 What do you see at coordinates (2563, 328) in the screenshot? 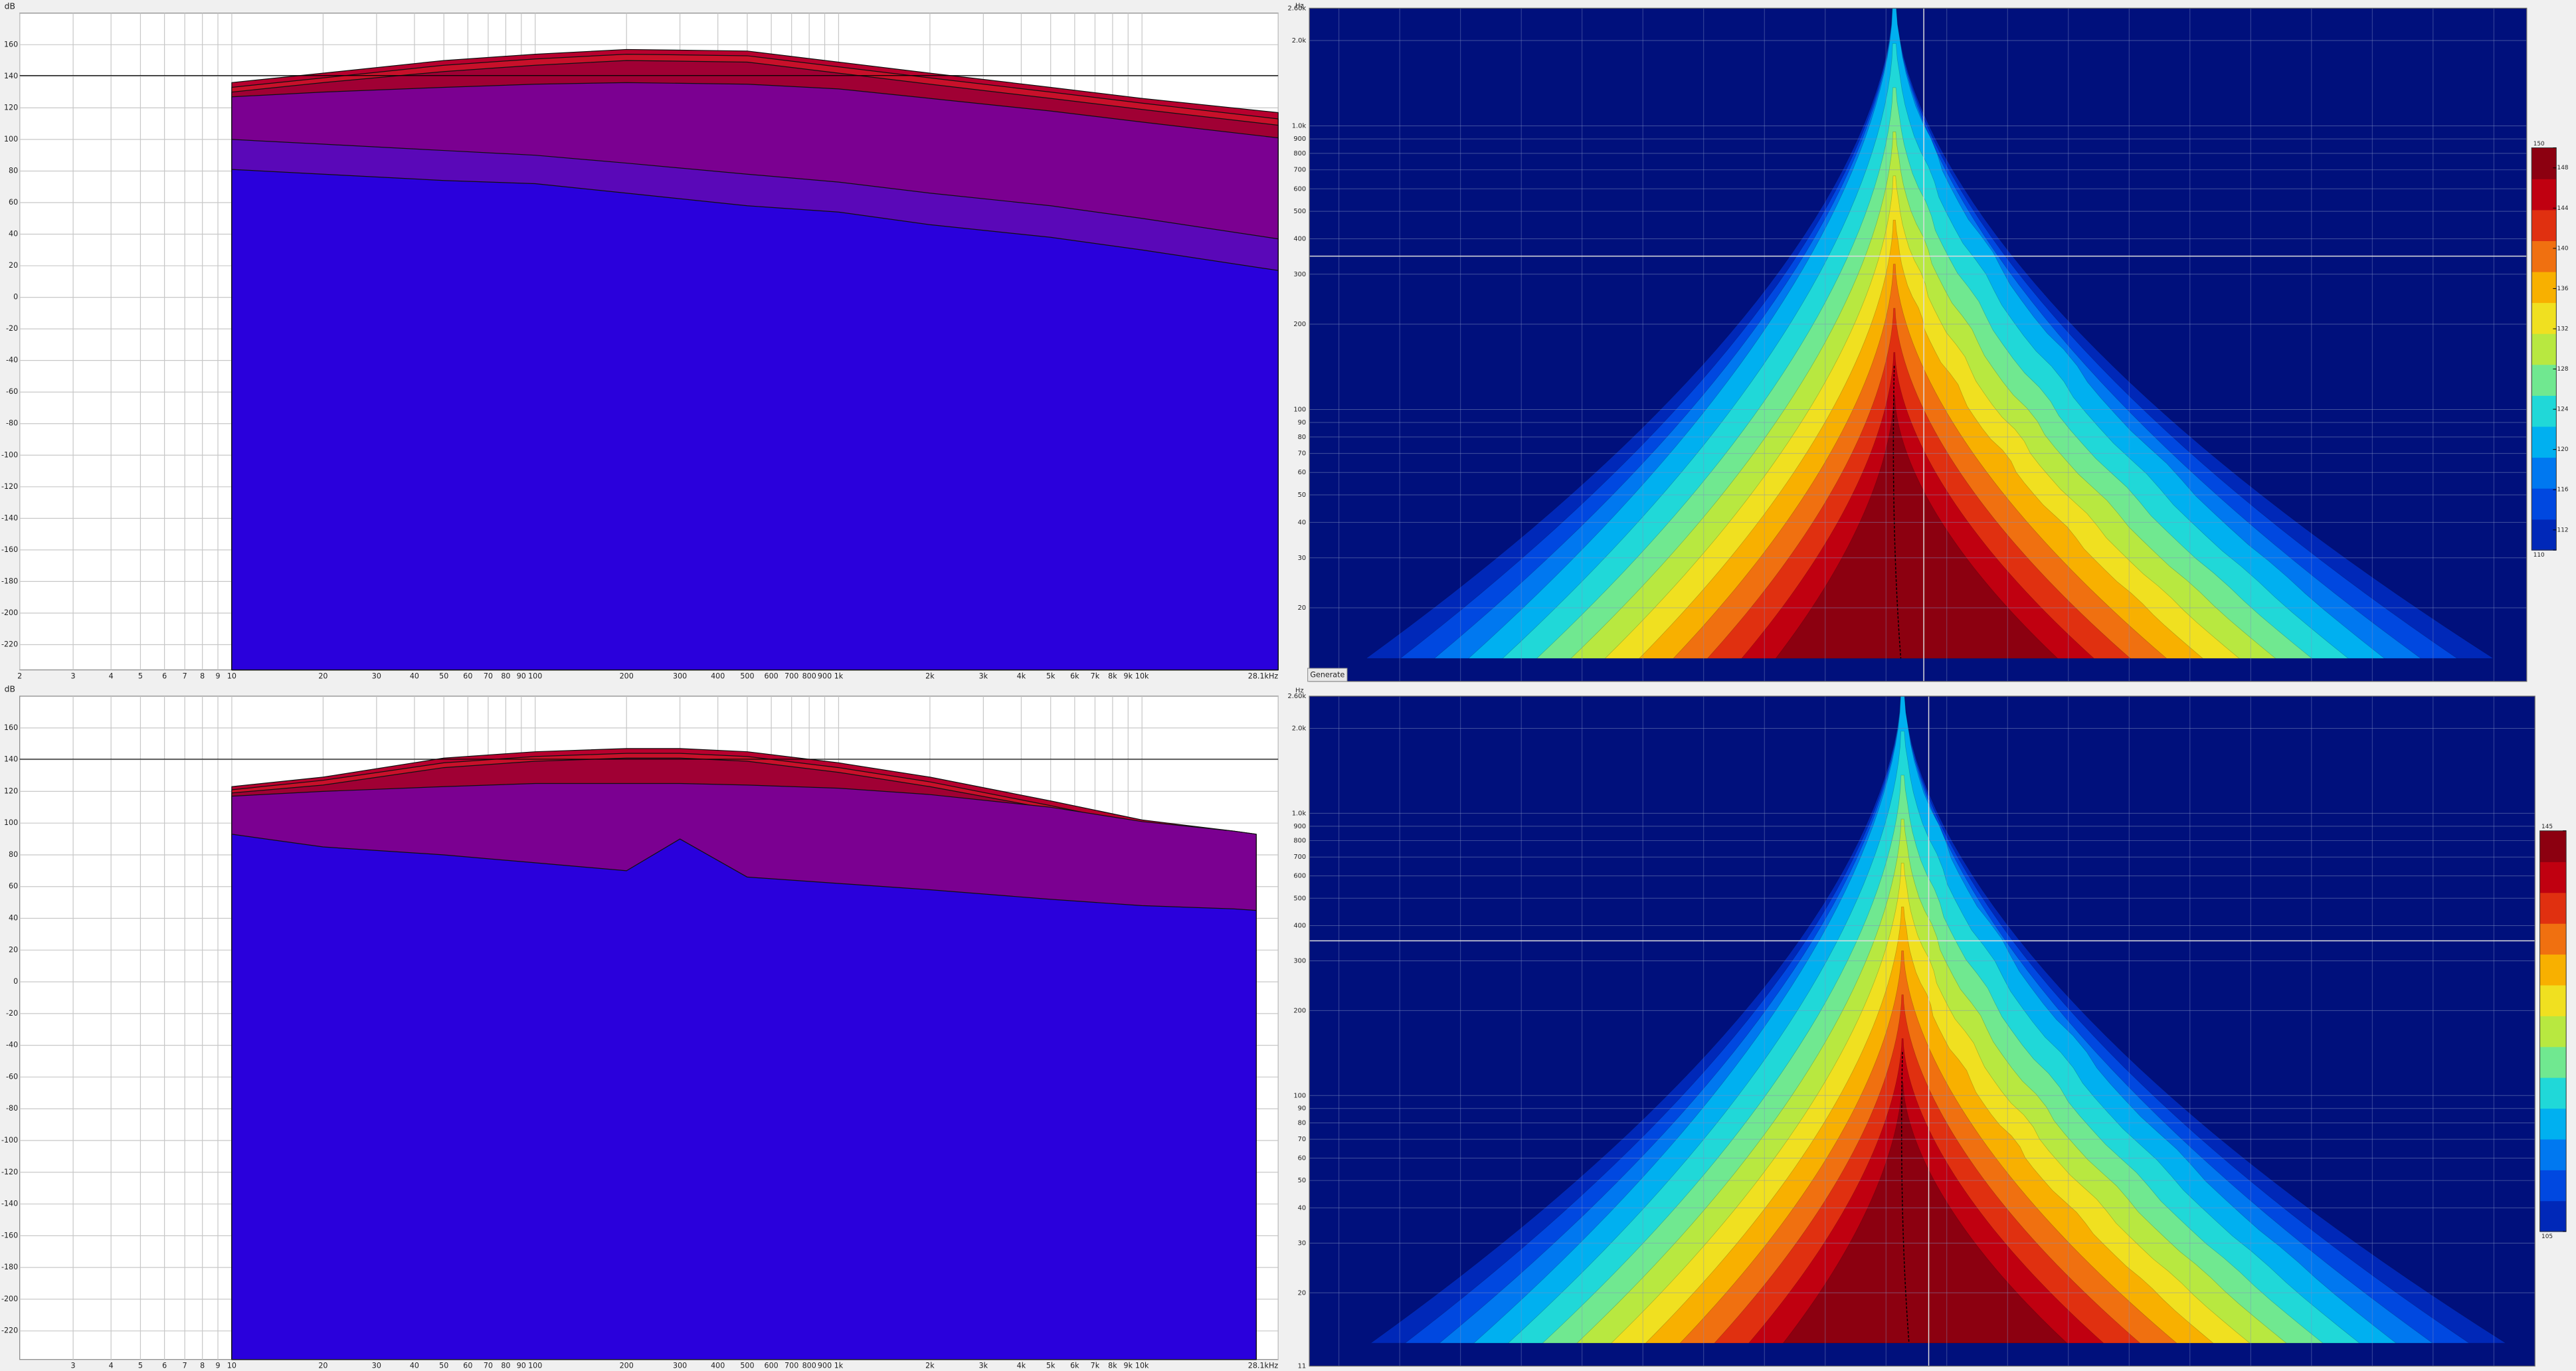
I see `colorbar-tick-label: 132` at bounding box center [2563, 328].